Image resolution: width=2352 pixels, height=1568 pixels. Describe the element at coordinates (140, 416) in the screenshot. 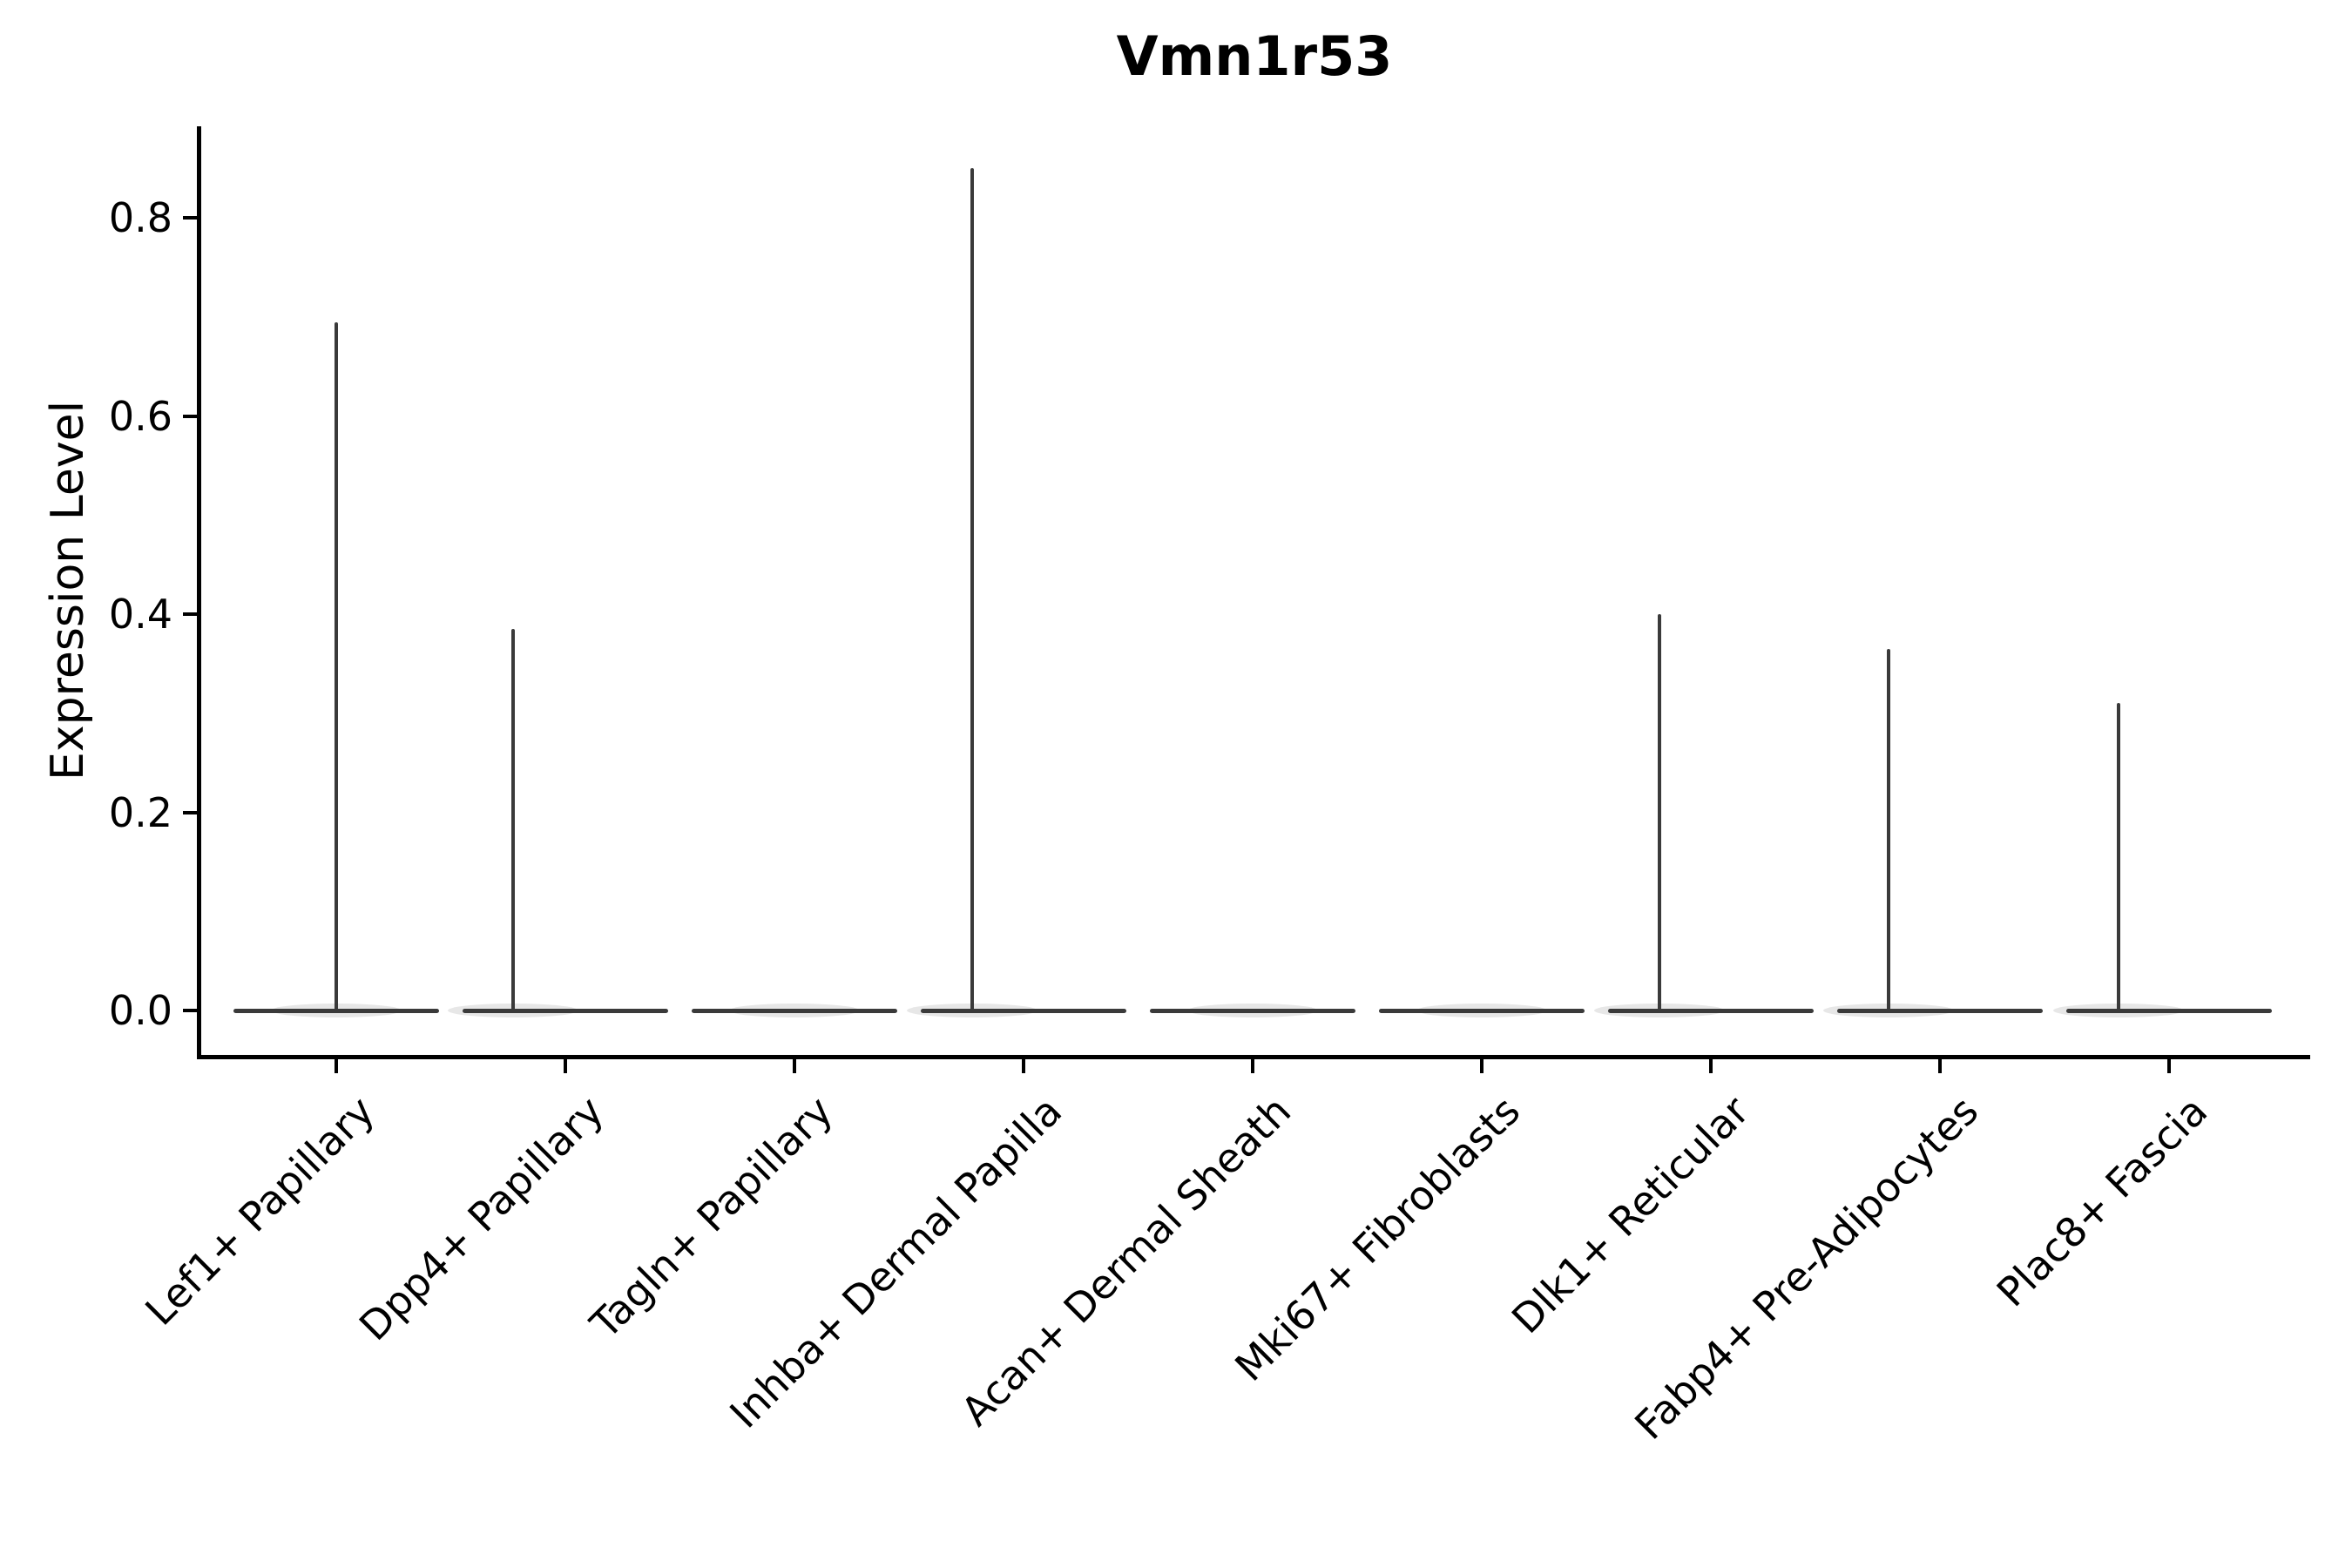

I see `y-tick-label: 0.6` at that location.